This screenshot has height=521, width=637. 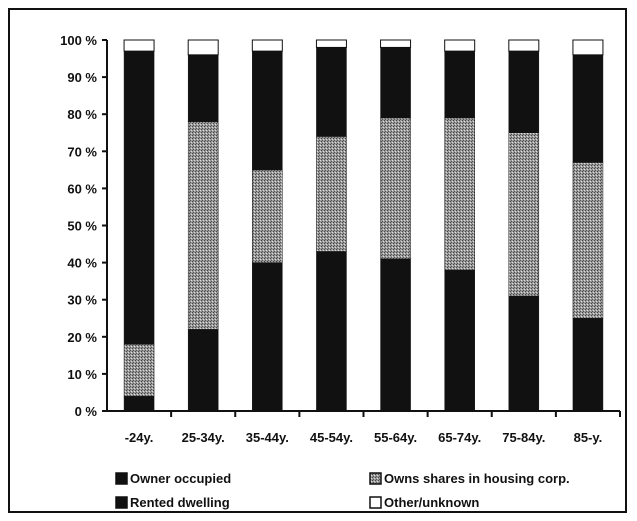 I want to click on y-tick-label: 60 %, so click(x=82, y=188).